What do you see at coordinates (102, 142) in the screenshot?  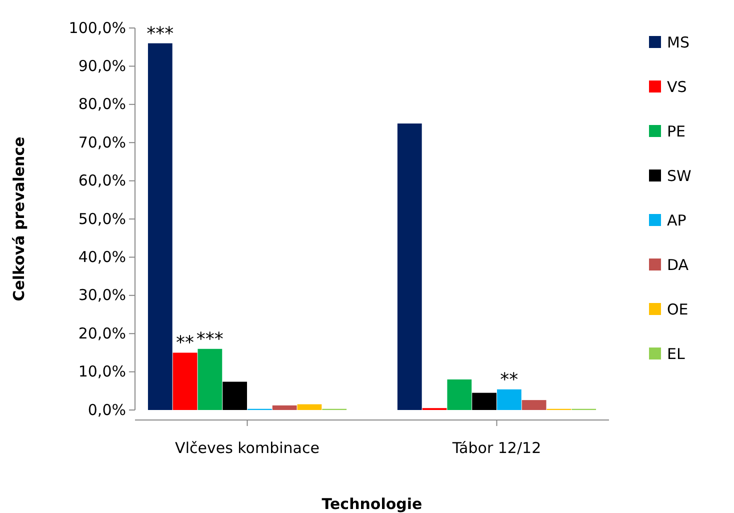 I see `y-tick-label: 70,0%` at bounding box center [102, 142].